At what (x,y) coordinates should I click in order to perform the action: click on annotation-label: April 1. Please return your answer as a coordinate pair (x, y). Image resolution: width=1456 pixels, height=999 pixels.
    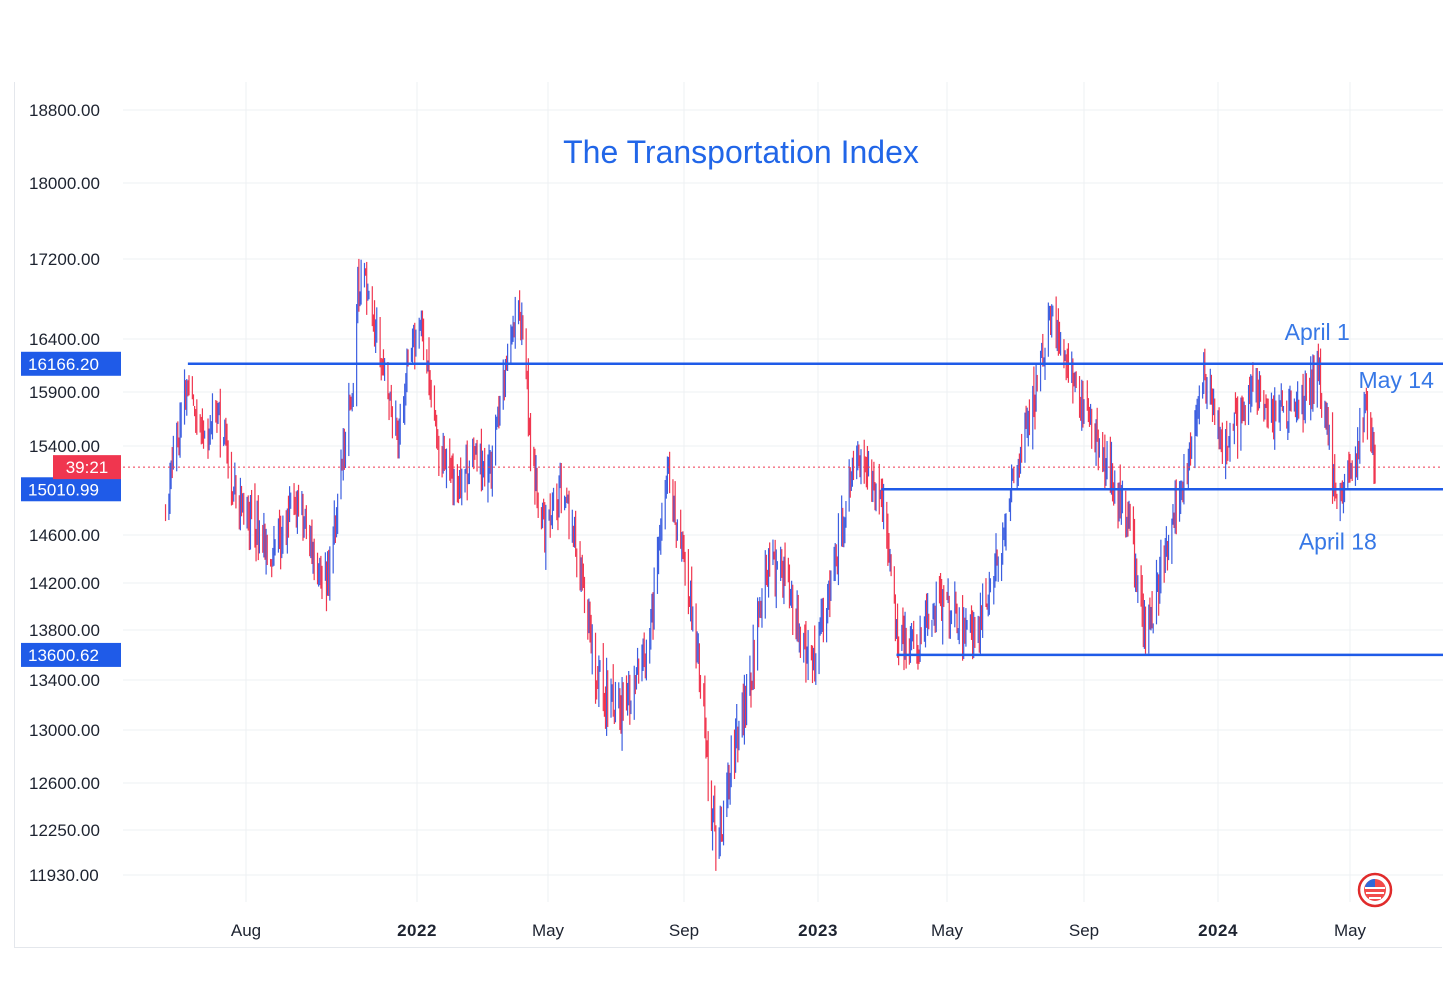
    Looking at the image, I should click on (1317, 332).